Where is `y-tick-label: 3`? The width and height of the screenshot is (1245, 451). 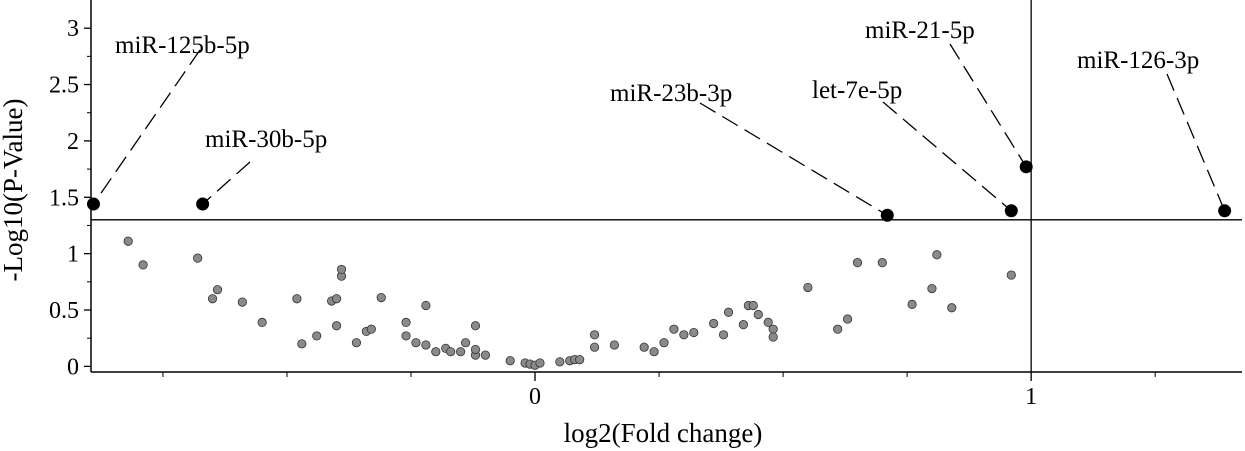 y-tick-label: 3 is located at coordinates (73, 29).